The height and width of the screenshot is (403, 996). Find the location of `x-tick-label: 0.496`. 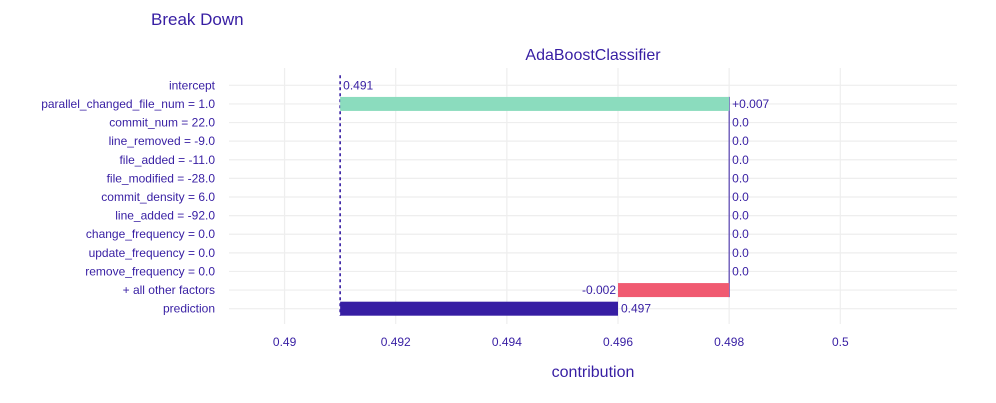

x-tick-label: 0.496 is located at coordinates (618, 342).